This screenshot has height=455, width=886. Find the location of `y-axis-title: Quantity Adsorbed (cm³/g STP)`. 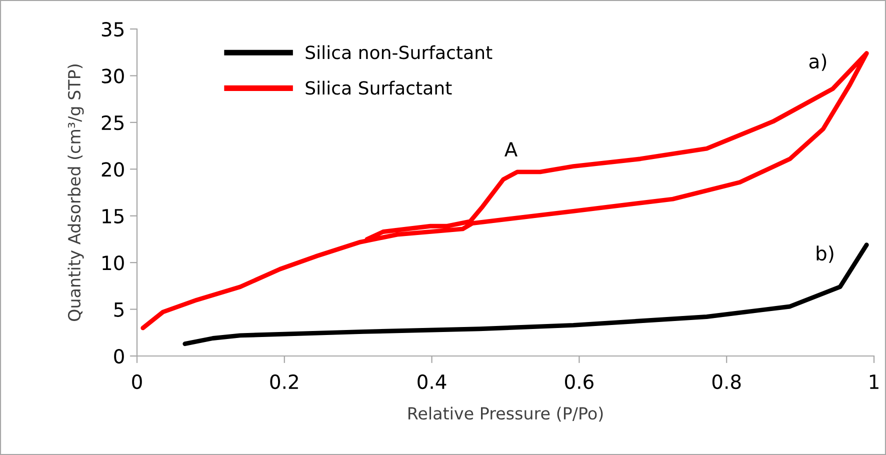

y-axis-title: Quantity Adsorbed (cm³/g STP) is located at coordinates (76, 192).